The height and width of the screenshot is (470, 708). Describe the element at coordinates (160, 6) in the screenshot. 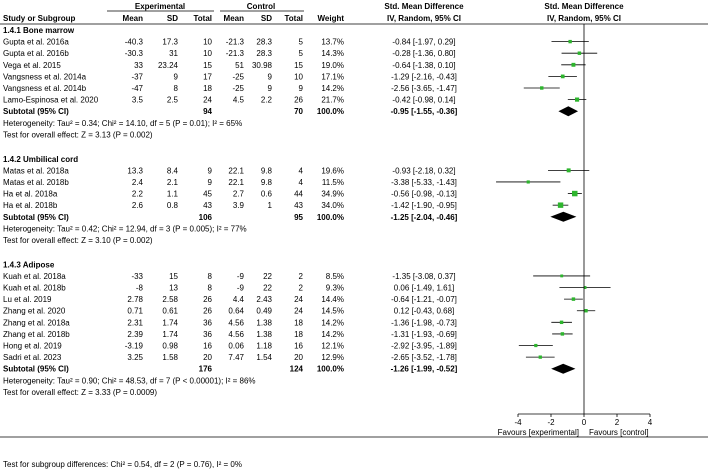

I see `header-experimental: Experimental` at that location.